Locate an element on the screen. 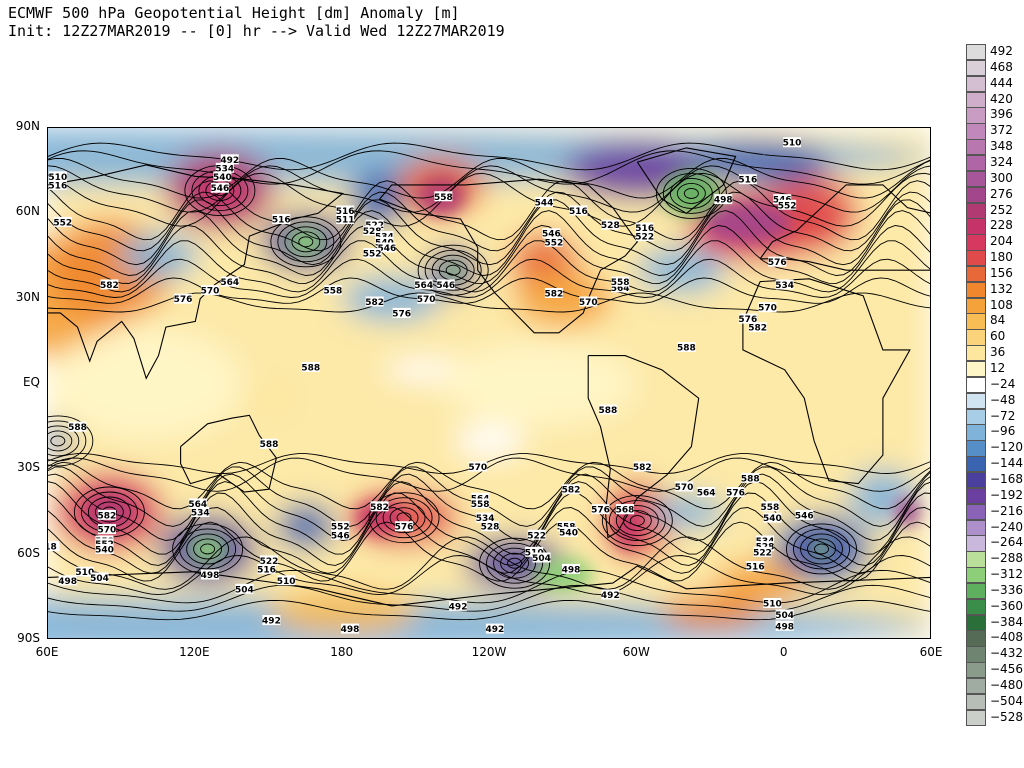 The image size is (1024, 768). colorbar-level-label: −48 is located at coordinates (1003, 399).